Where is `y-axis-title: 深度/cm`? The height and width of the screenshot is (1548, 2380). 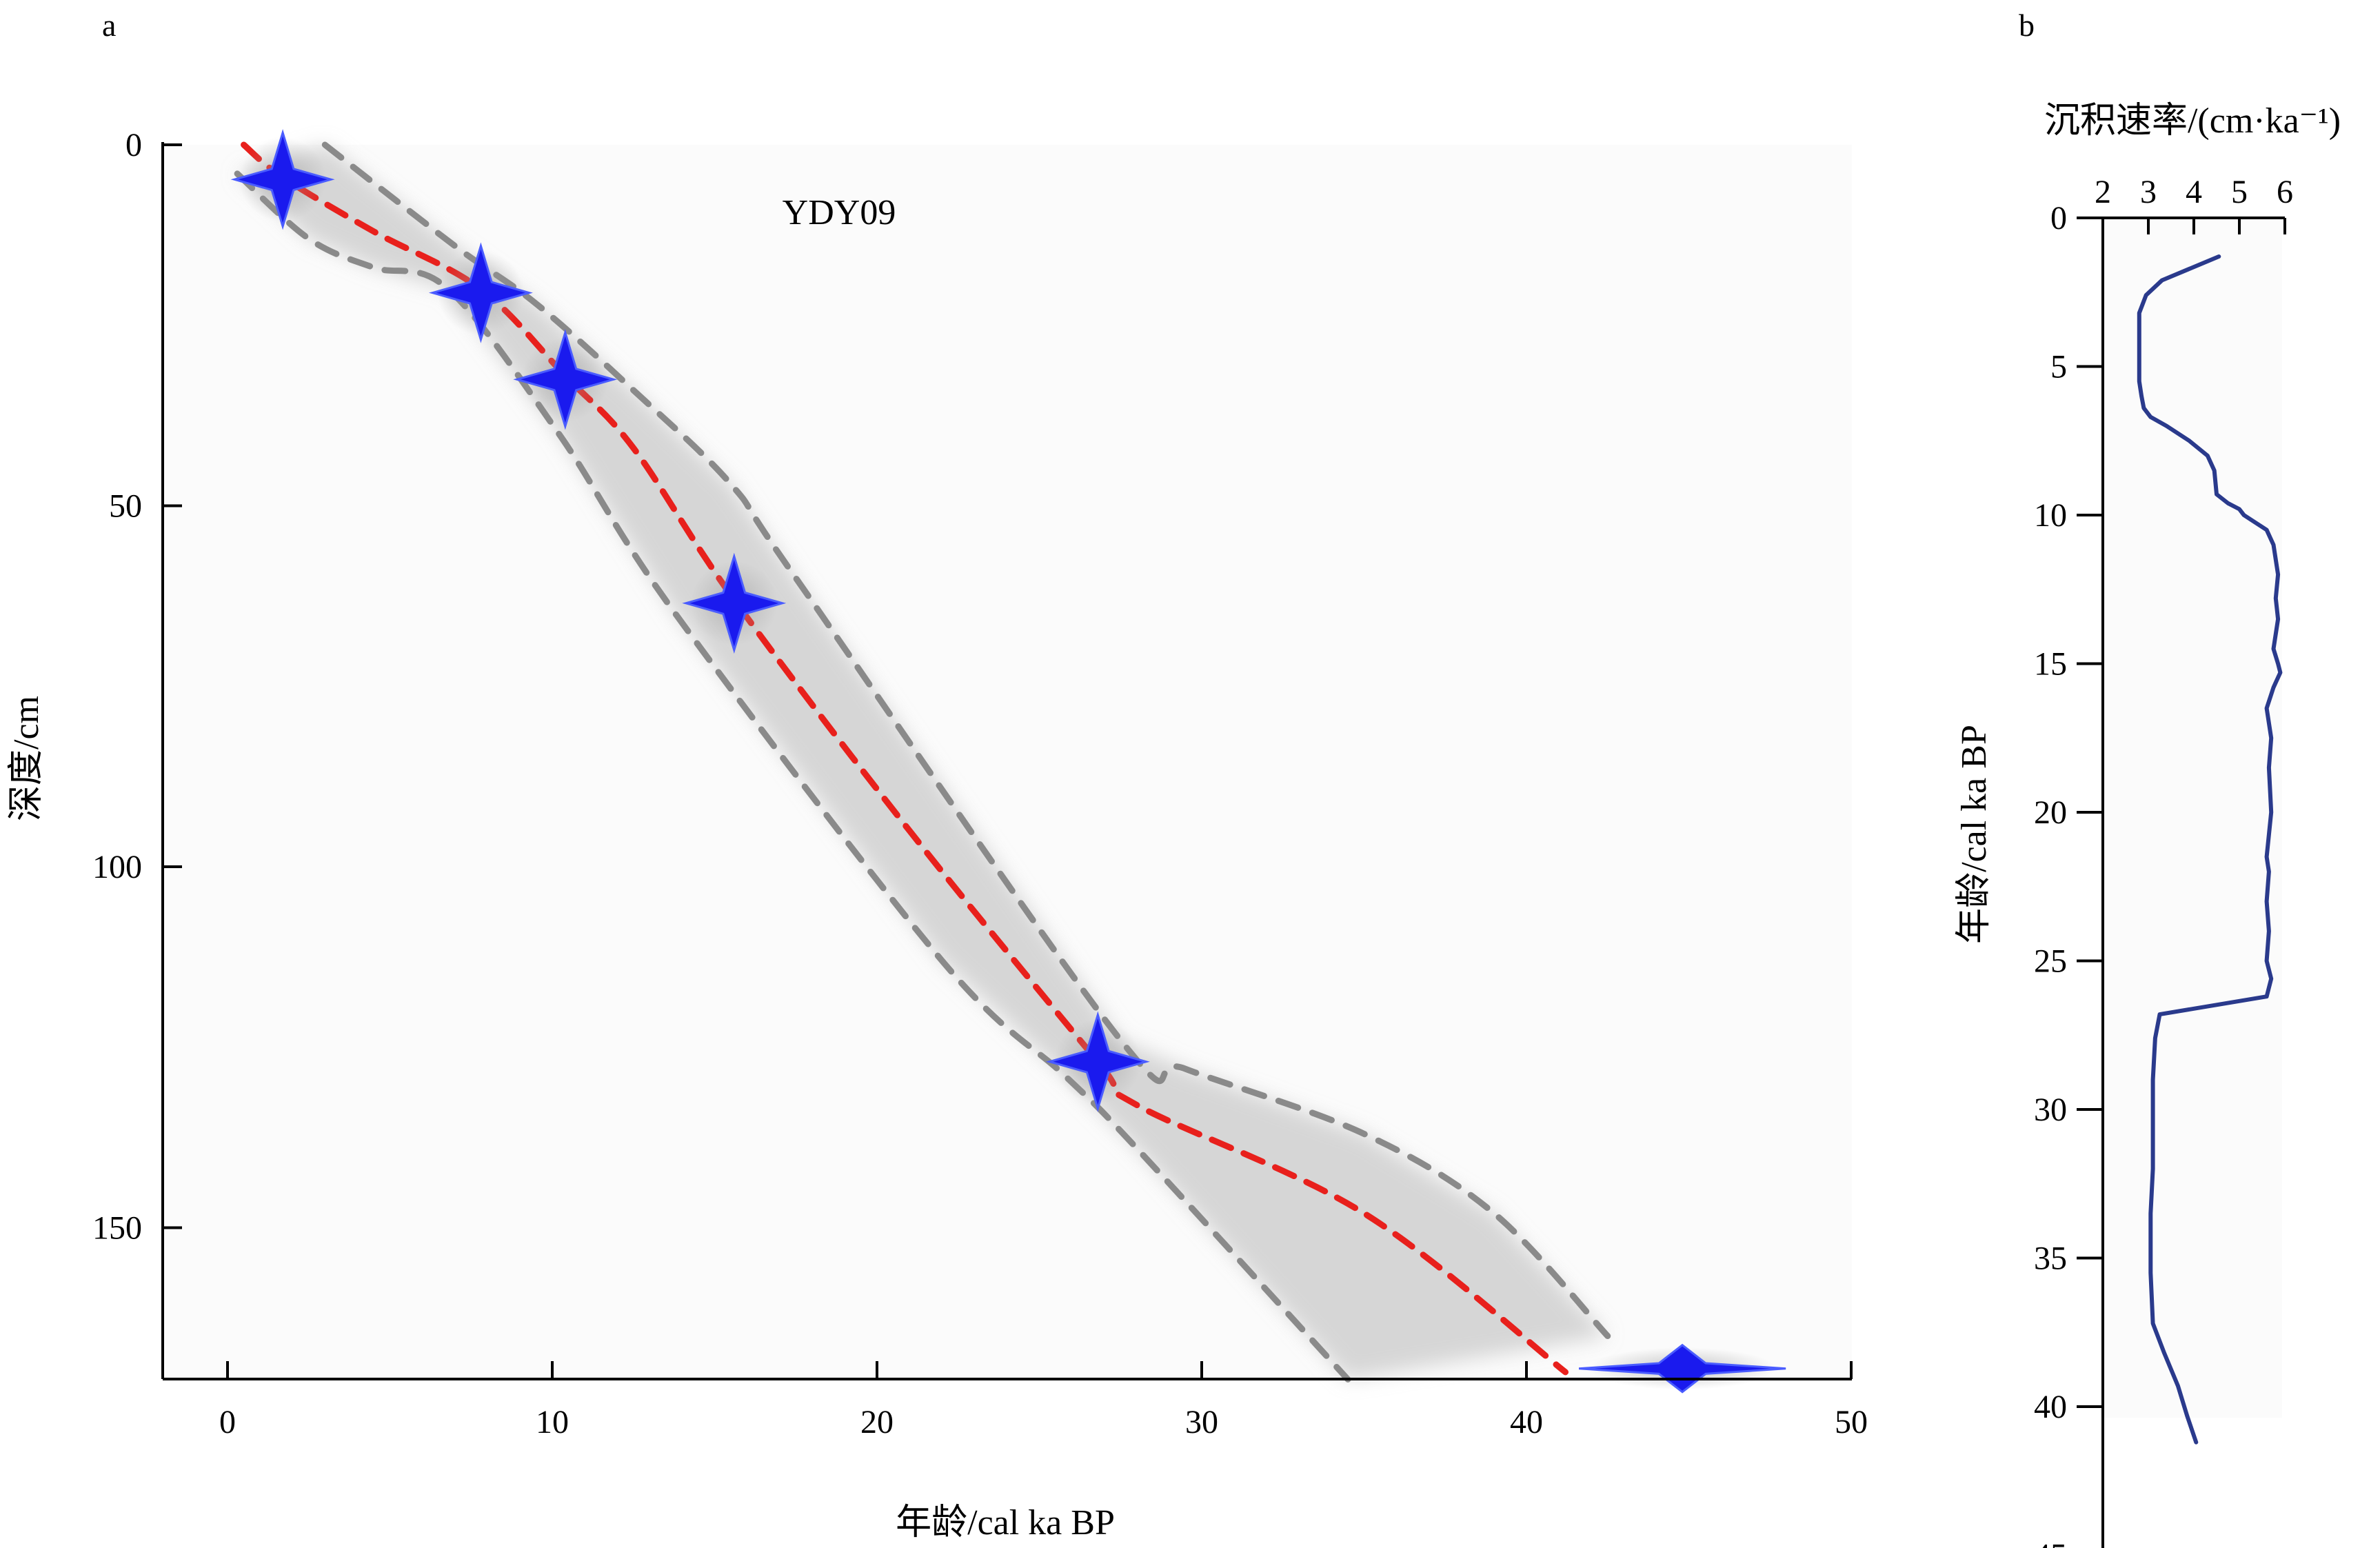
y-axis-title: 深度/cm is located at coordinates (26, 758).